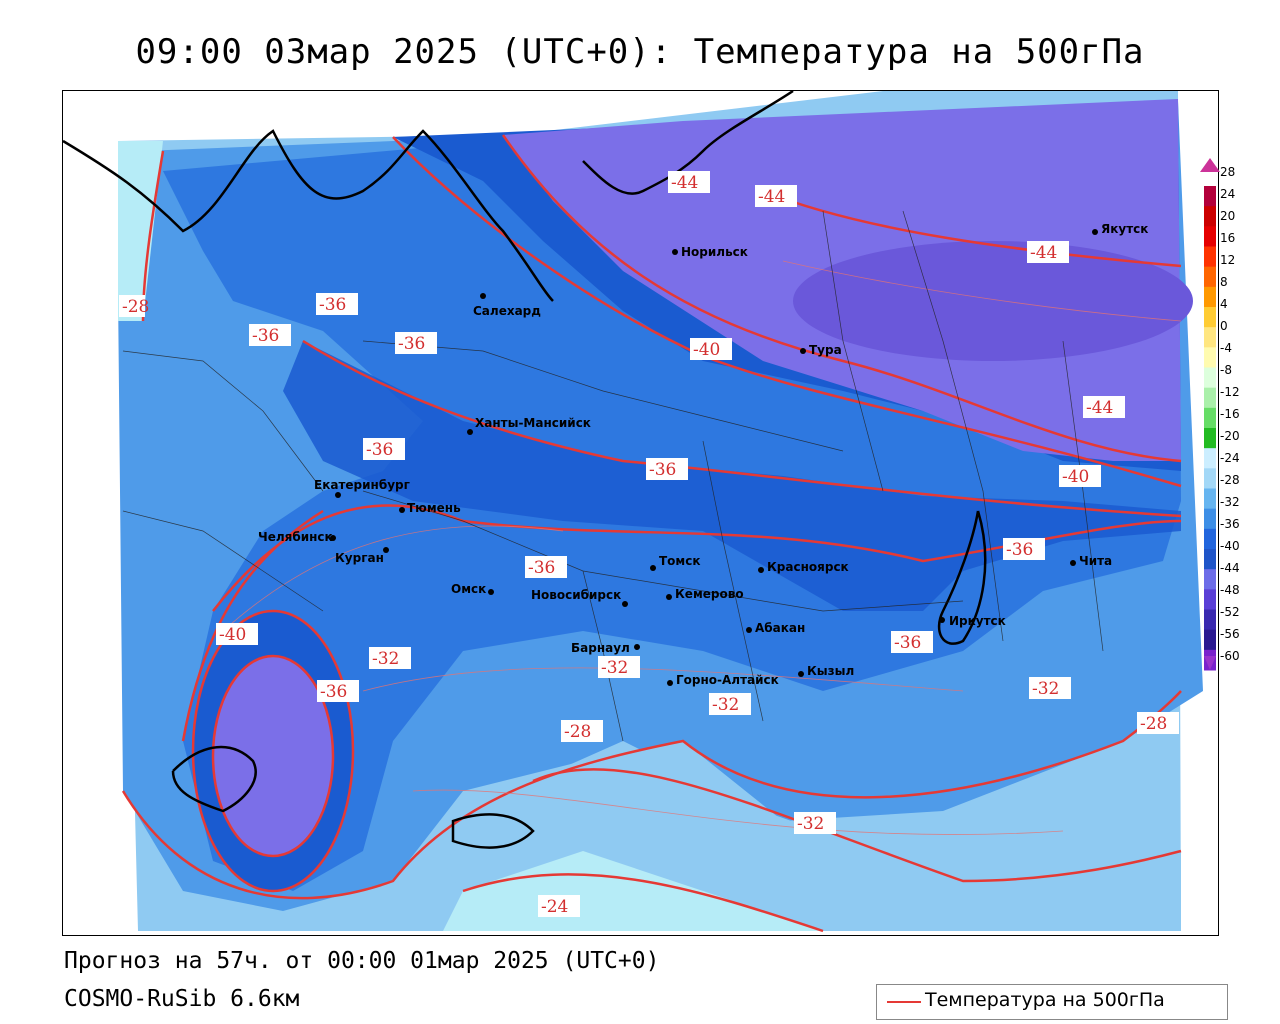 The width and height of the screenshot is (1280, 1024). I want to click on legend-label: Температура на 500гПа, so click(1045, 1000).